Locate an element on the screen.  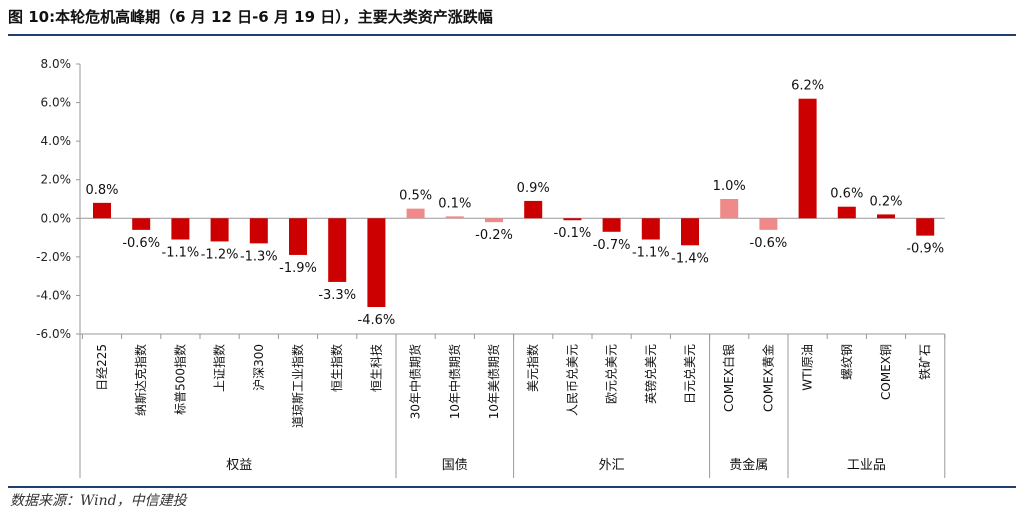
data-label: 0.5% is located at coordinates (415, 196).